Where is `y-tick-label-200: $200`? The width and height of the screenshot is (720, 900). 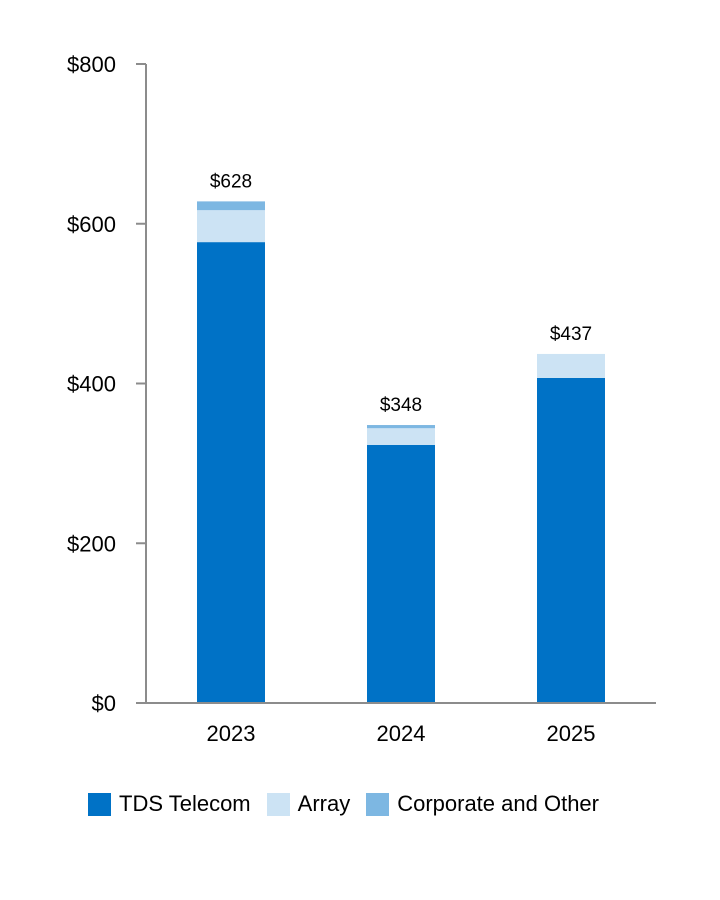
y-tick-label-200: $200 is located at coordinates (91, 543).